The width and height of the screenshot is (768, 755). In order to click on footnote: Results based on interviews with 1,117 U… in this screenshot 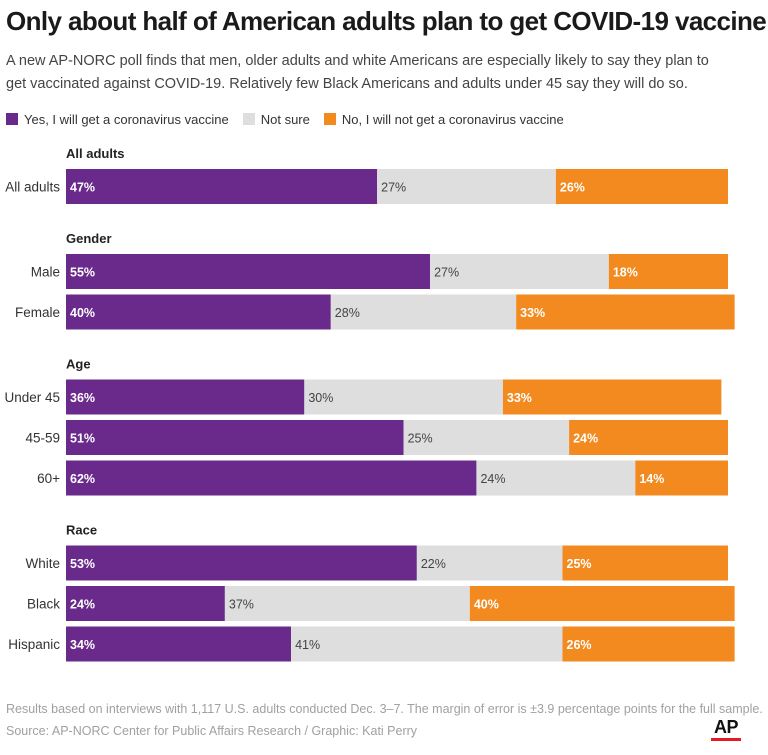, I will do `click(384, 709)`.